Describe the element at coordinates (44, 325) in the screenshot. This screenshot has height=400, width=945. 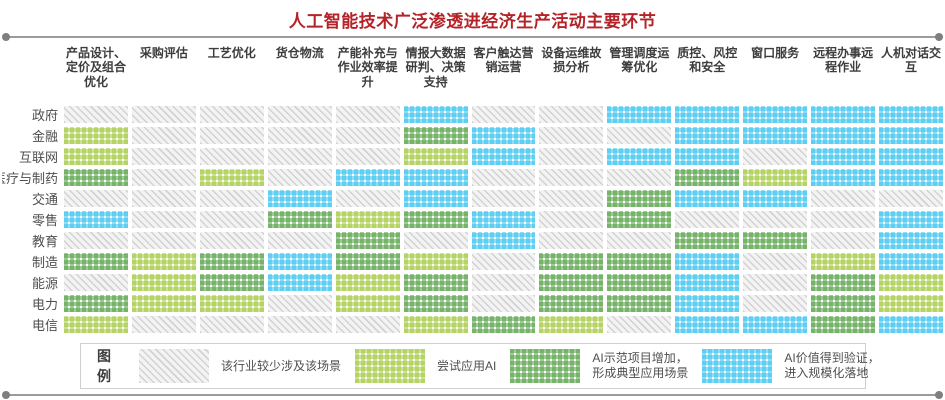
I see `row-label: 电信` at that location.